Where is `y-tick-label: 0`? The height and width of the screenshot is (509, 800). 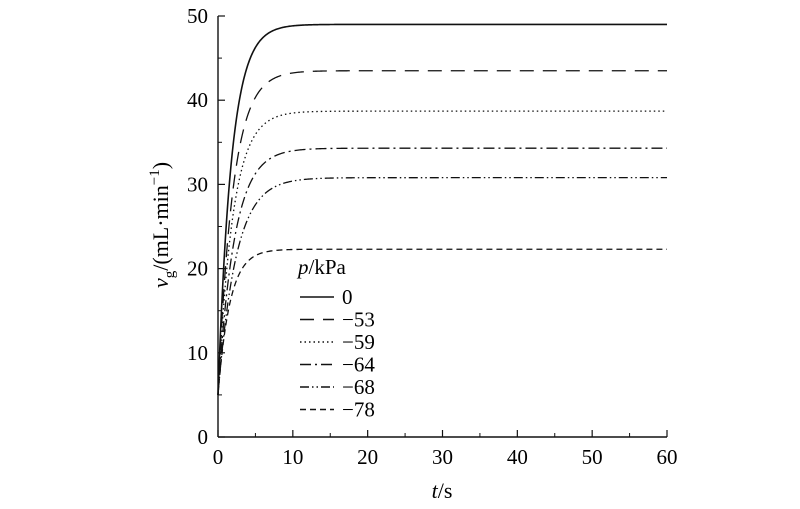
y-tick-label: 0 is located at coordinates (203, 437).